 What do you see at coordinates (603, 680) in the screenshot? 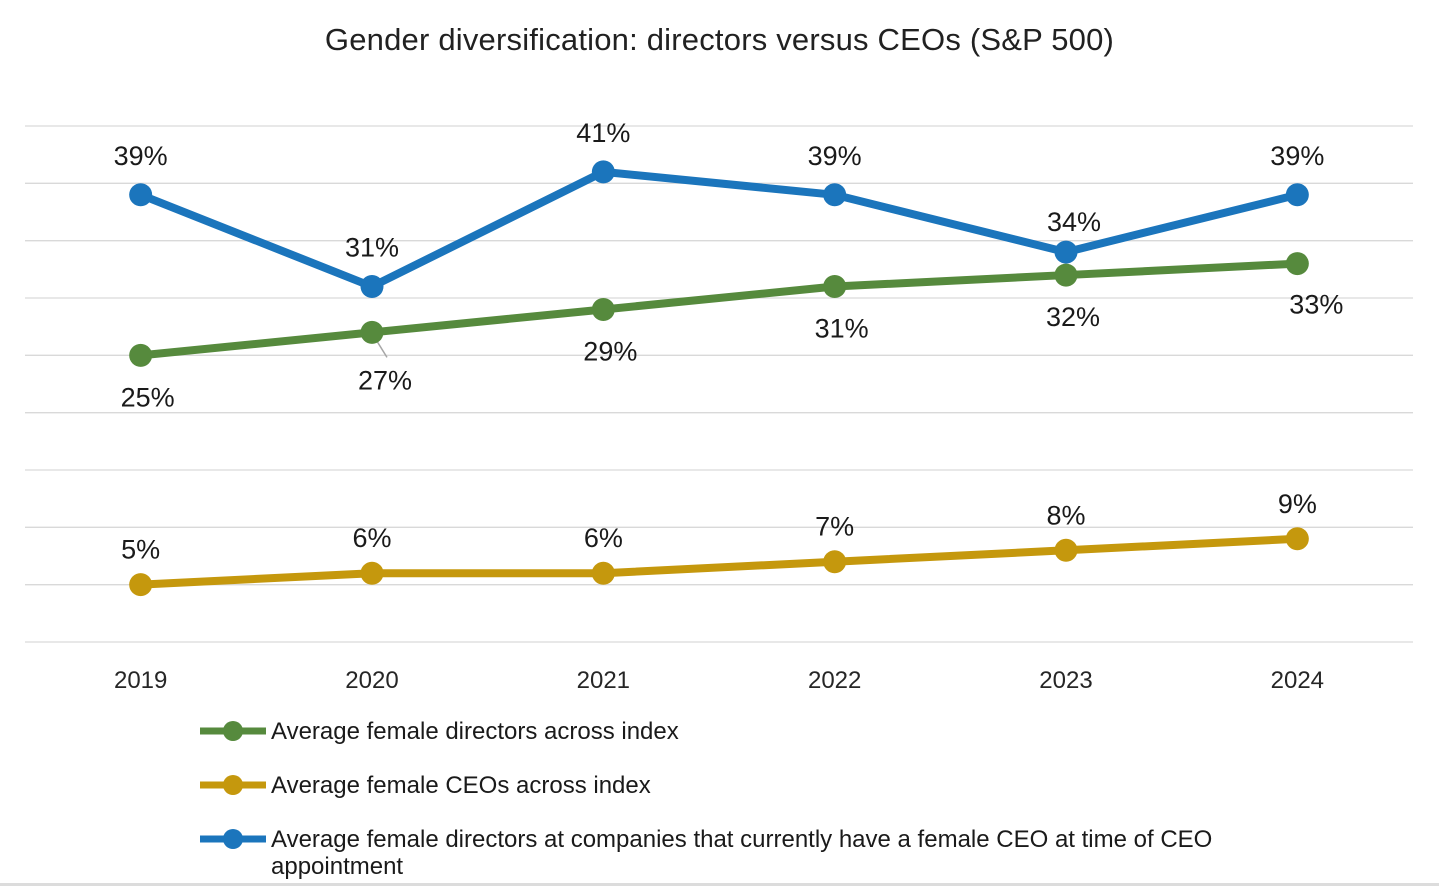
I see `x-axis-label: 2021` at bounding box center [603, 680].